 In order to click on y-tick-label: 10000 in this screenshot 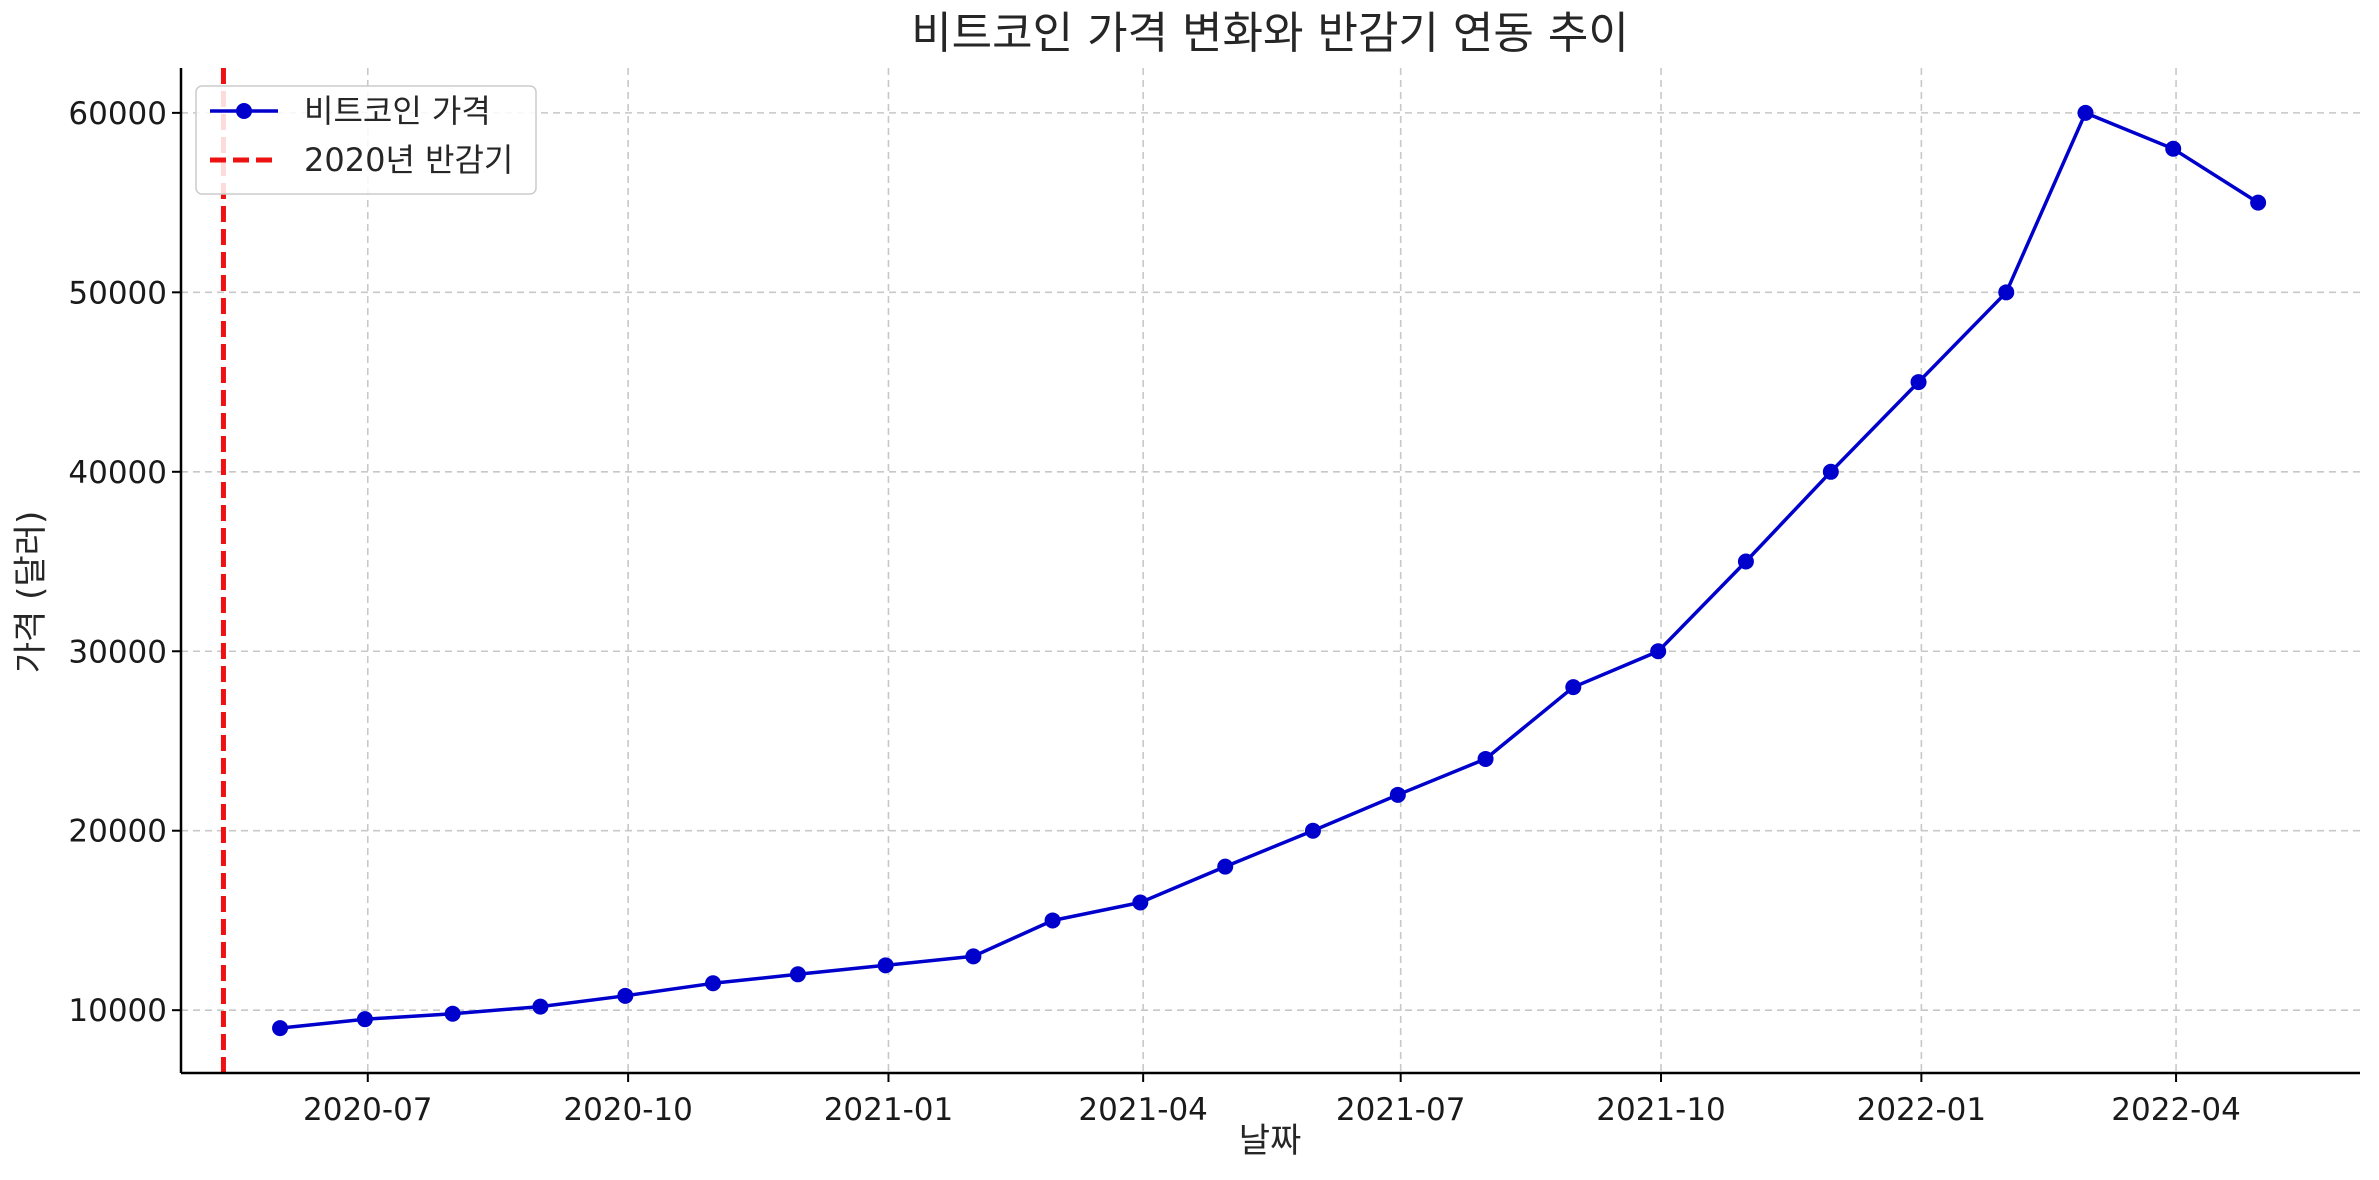, I will do `click(117, 1011)`.